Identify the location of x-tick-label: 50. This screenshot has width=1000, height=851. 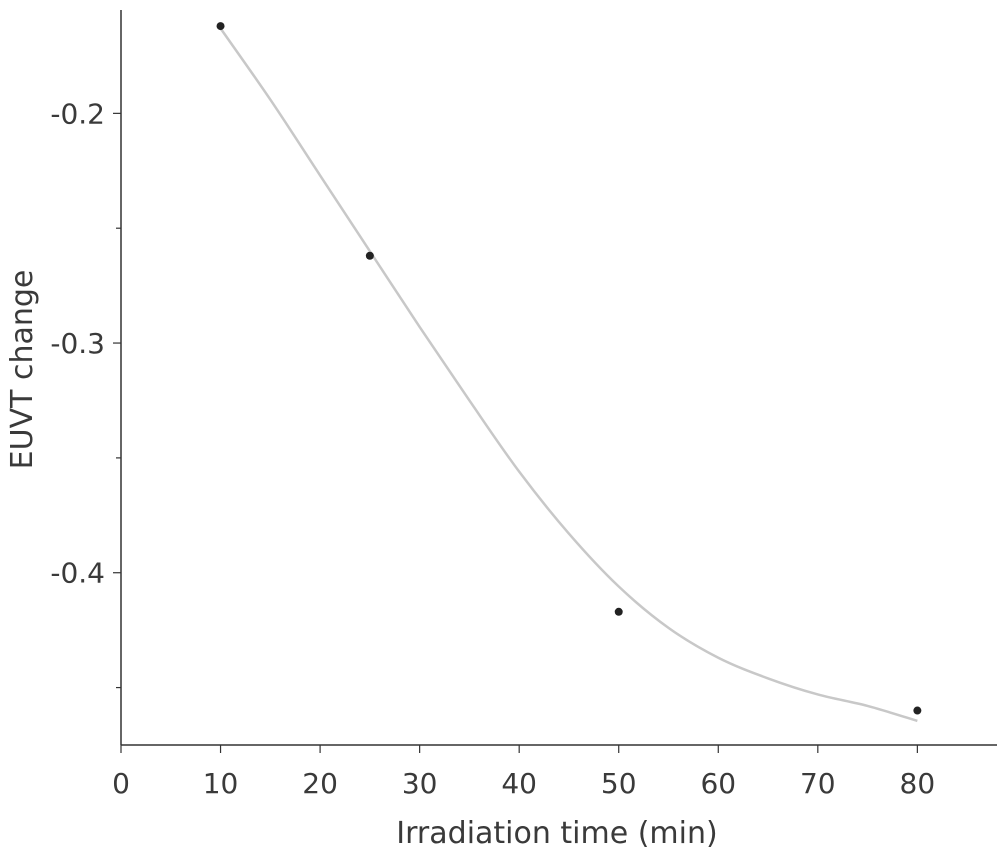
(619, 783).